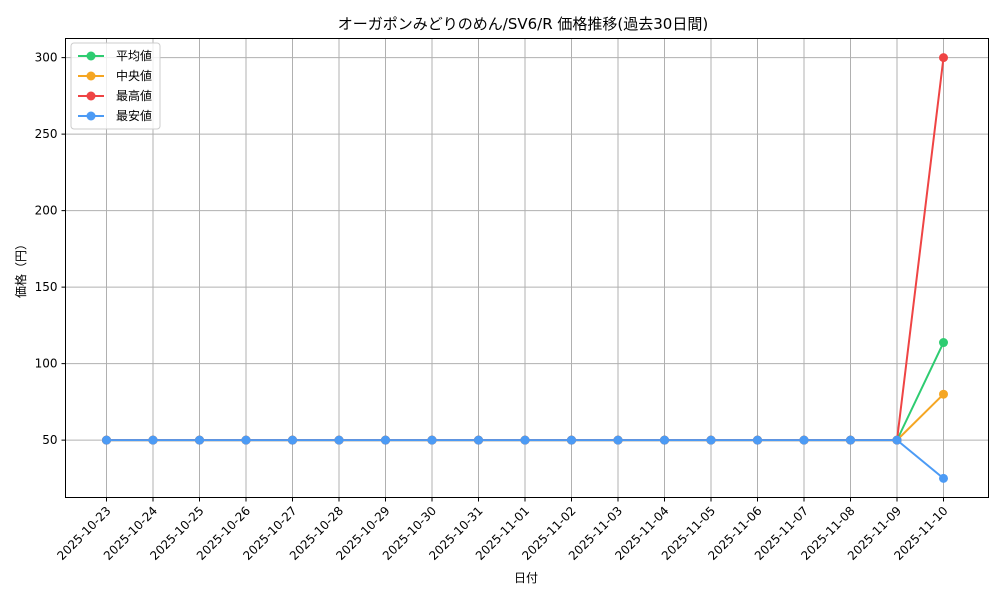  Describe the element at coordinates (49, 440) in the screenshot. I see `y-tick-label: 50` at that location.